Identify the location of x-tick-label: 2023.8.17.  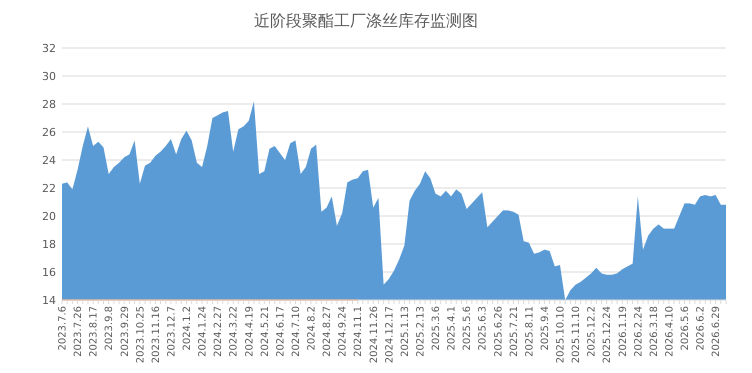
(94, 331).